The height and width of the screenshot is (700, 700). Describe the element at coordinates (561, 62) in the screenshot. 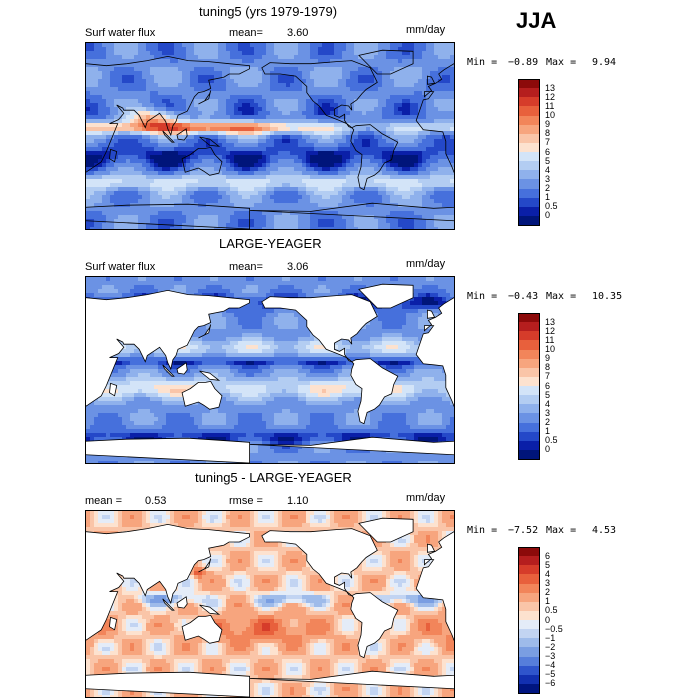

I see `max-label: Max =` at that location.